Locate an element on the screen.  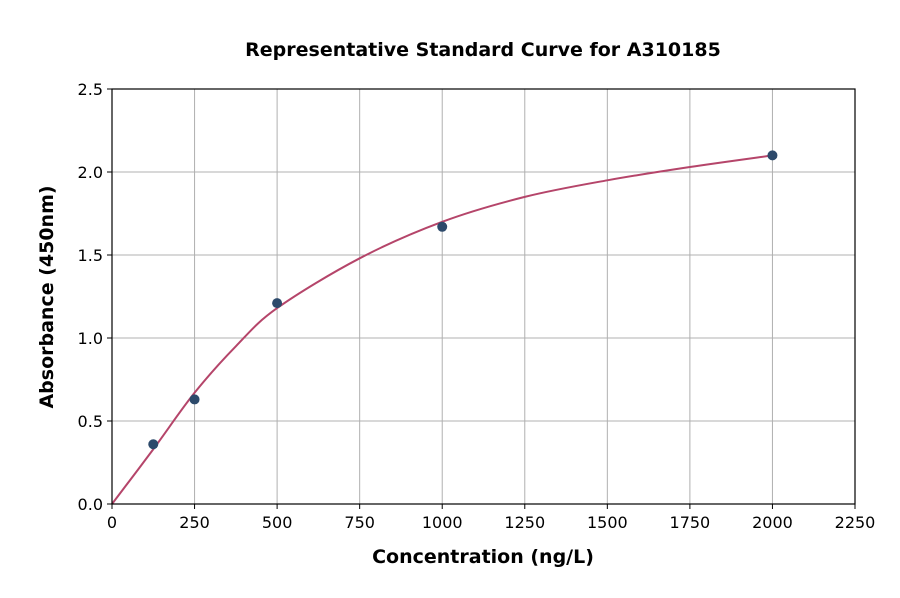
y-tick-label: 2.0 is located at coordinates (90, 172).